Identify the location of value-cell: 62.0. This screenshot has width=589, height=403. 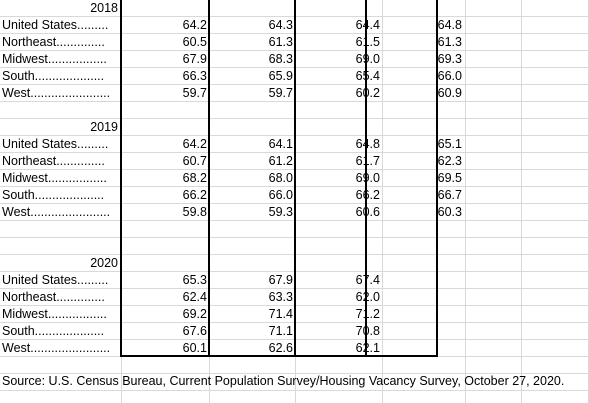
(367, 297).